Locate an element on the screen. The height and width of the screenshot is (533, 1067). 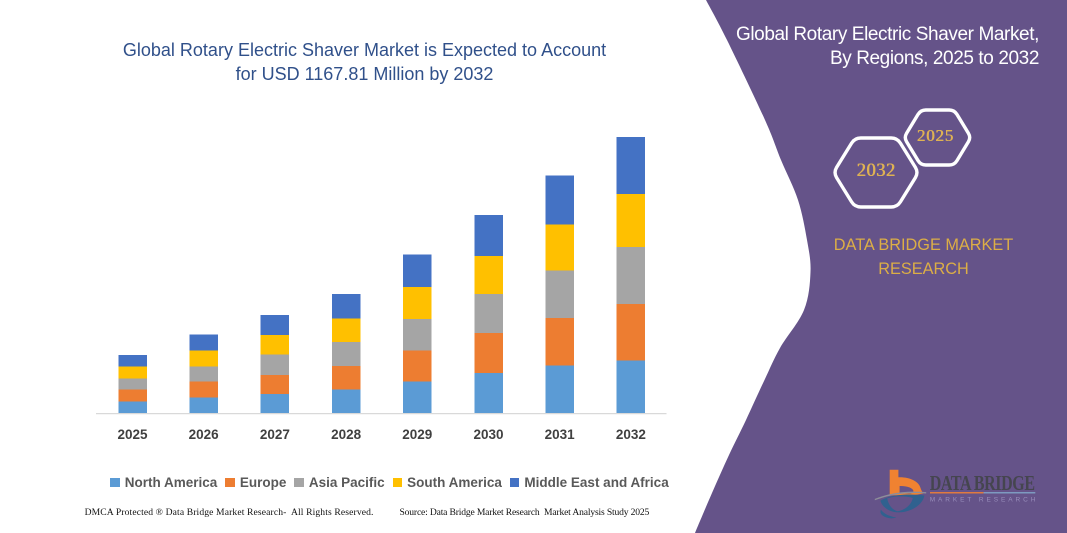
svg-text: MARKET RESEARCH is located at coordinates (984, 500).